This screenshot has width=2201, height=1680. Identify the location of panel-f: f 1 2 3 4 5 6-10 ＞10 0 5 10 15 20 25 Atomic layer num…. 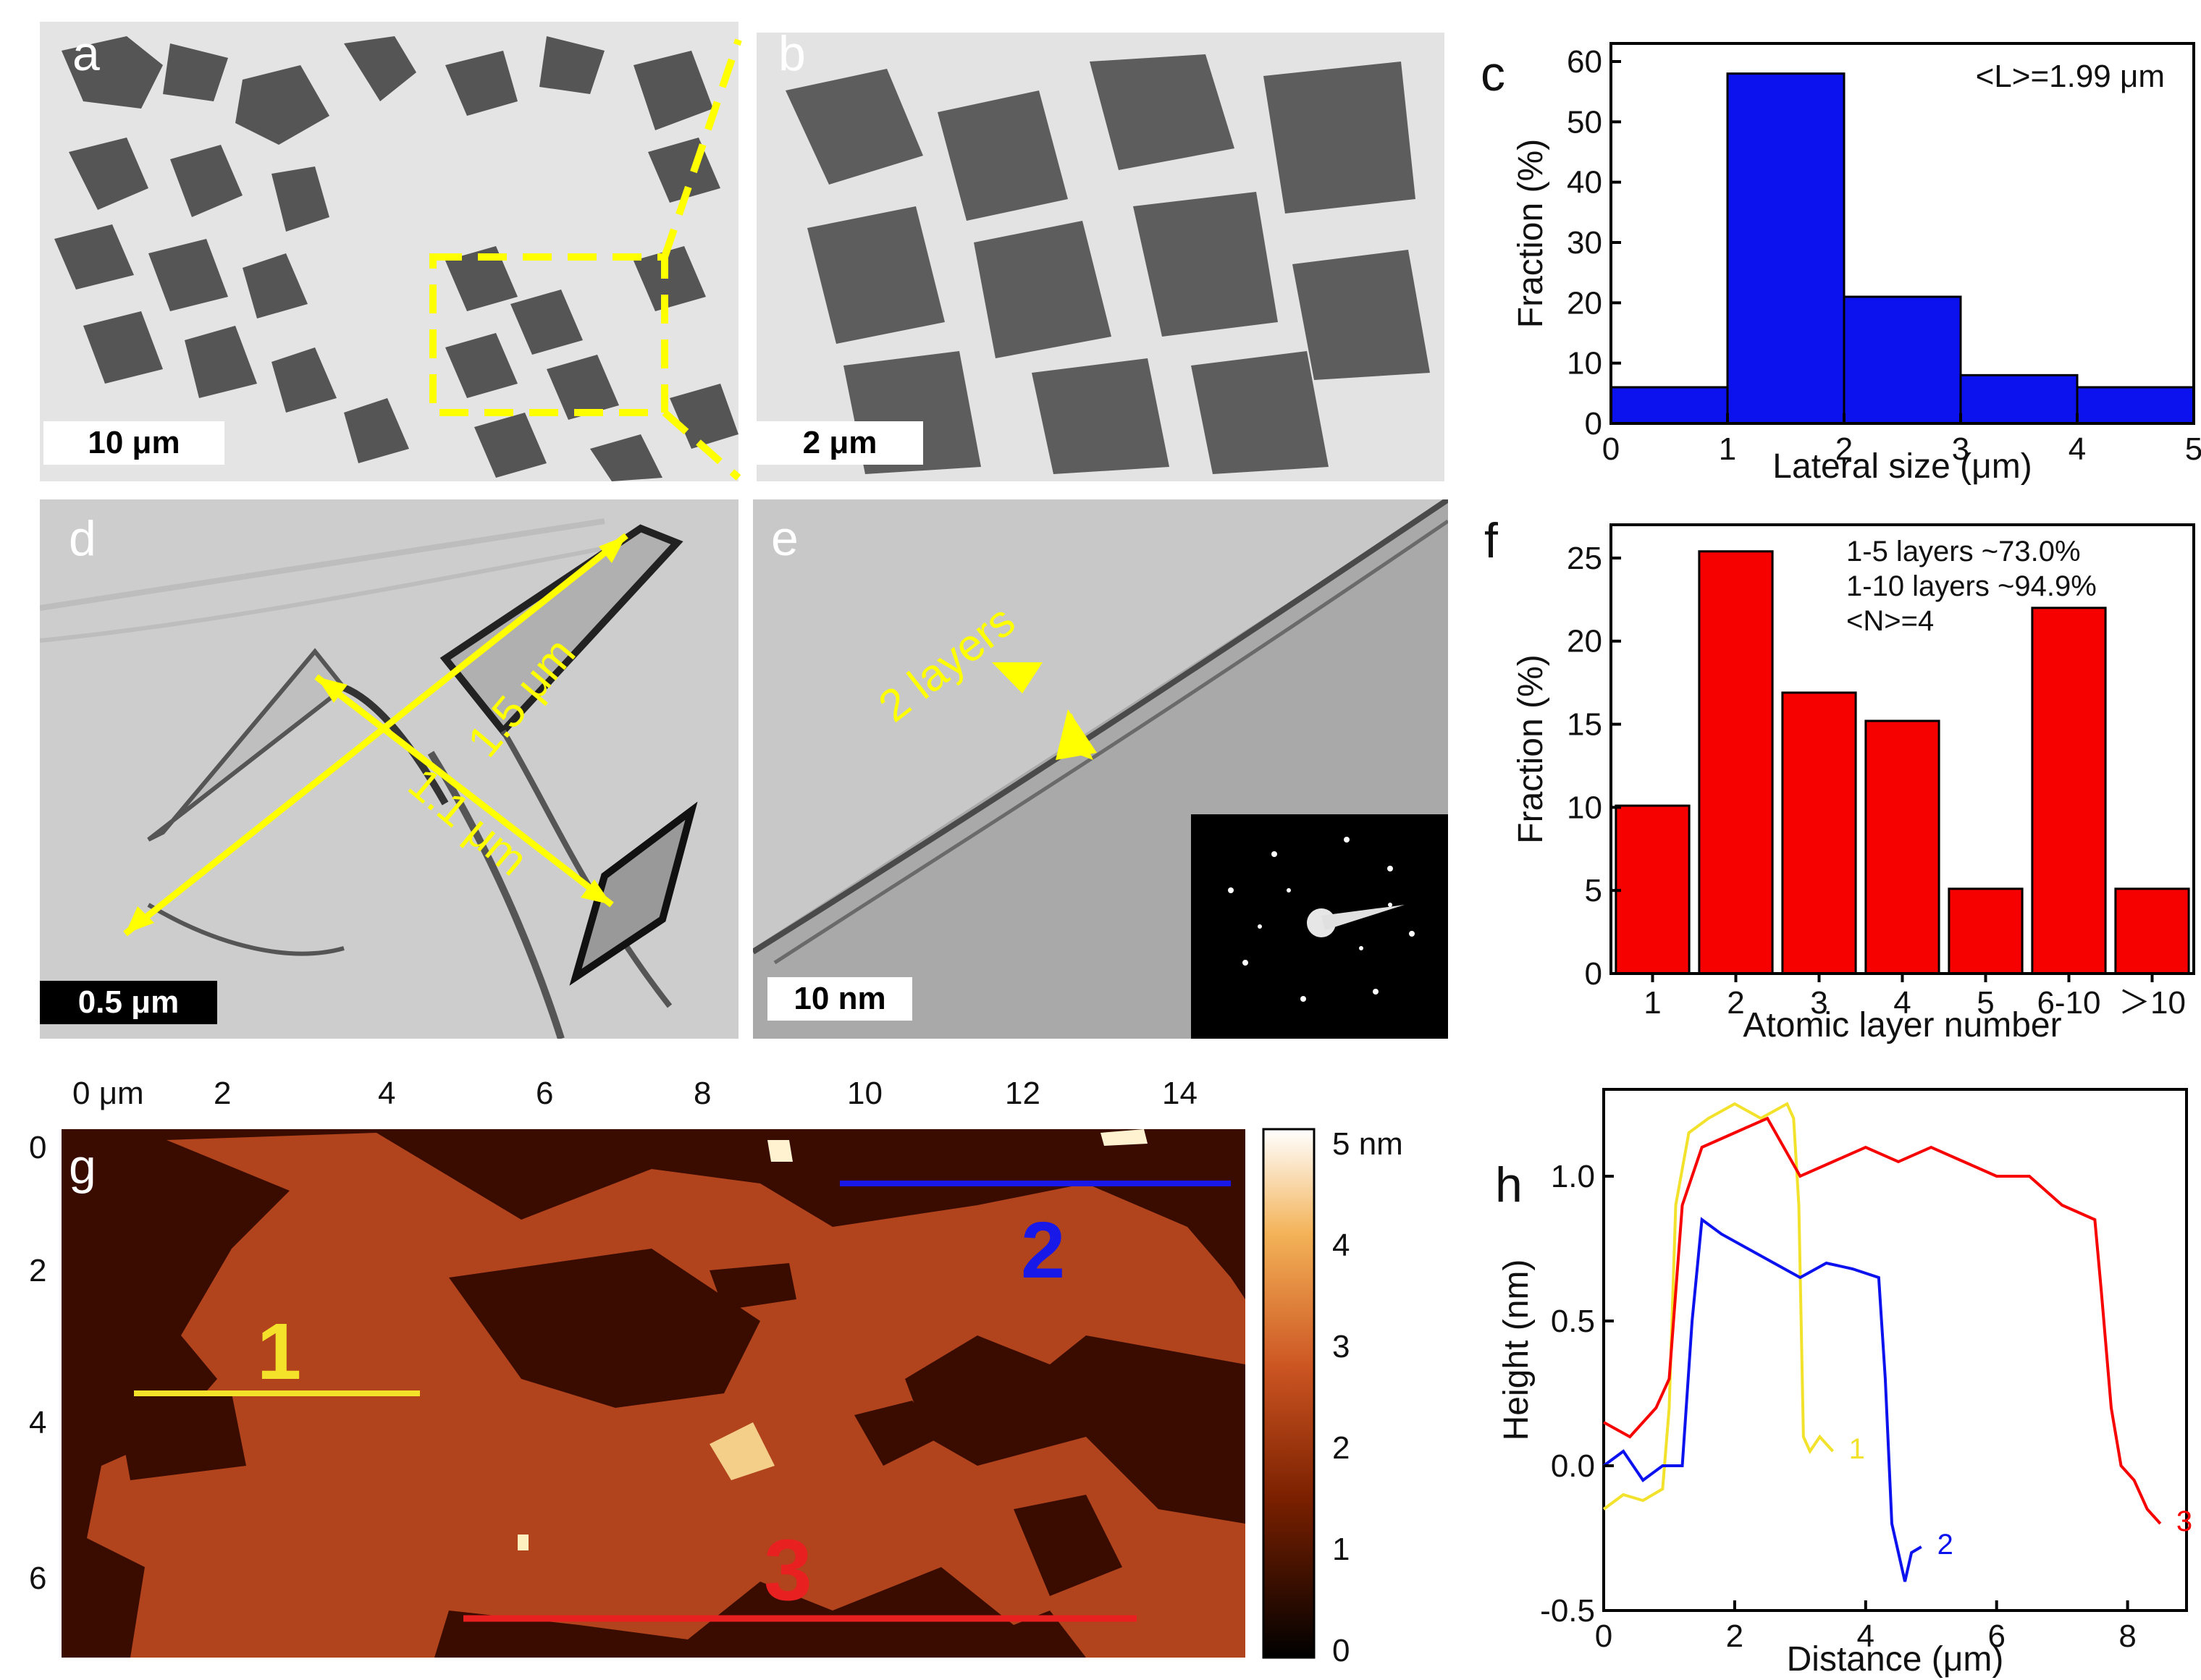
(1832, 778).